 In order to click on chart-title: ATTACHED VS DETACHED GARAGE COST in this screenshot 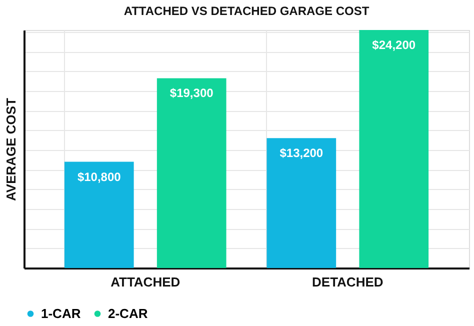, I will do `click(247, 11)`.